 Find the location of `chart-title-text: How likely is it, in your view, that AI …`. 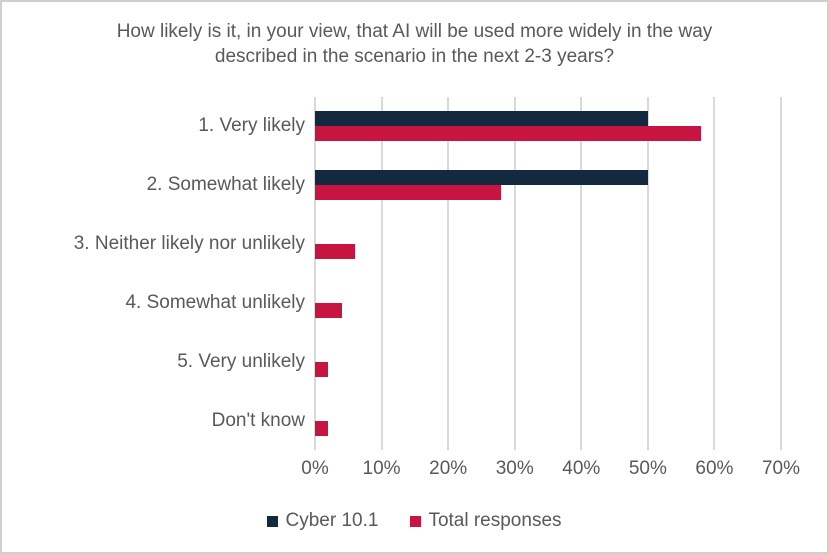

chart-title-text: How likely is it, in your view, that AI … is located at coordinates (414, 44).